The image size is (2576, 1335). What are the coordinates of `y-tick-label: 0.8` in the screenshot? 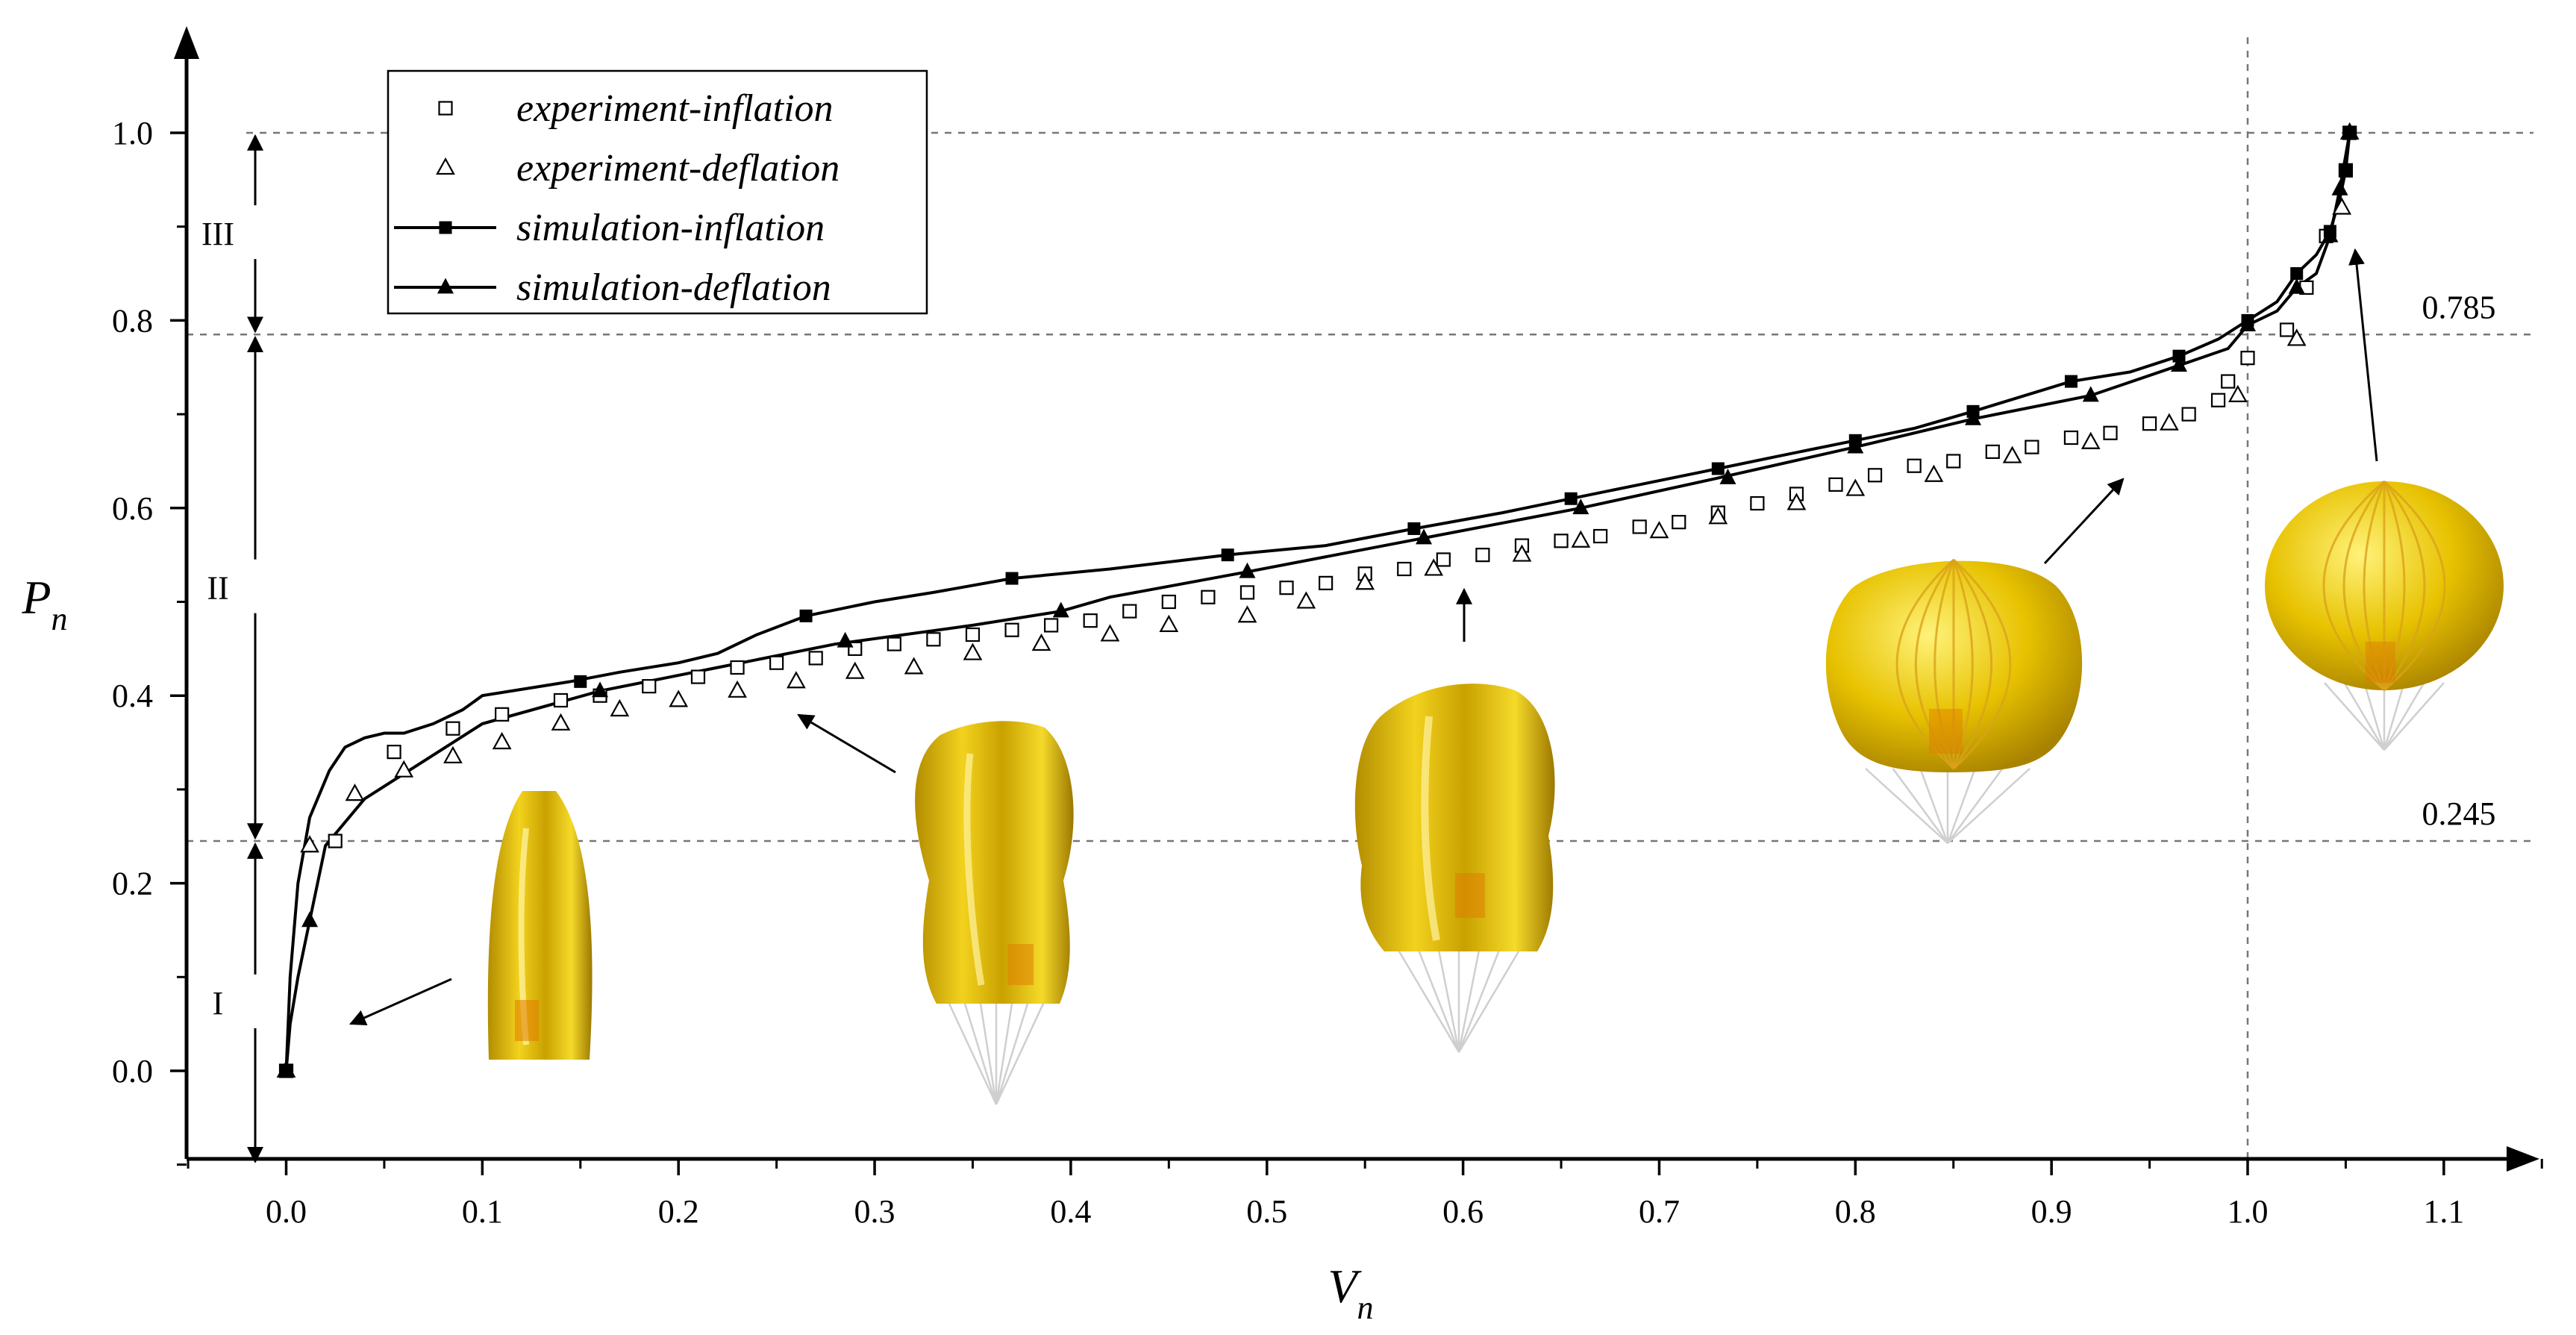 It's located at (132, 320).